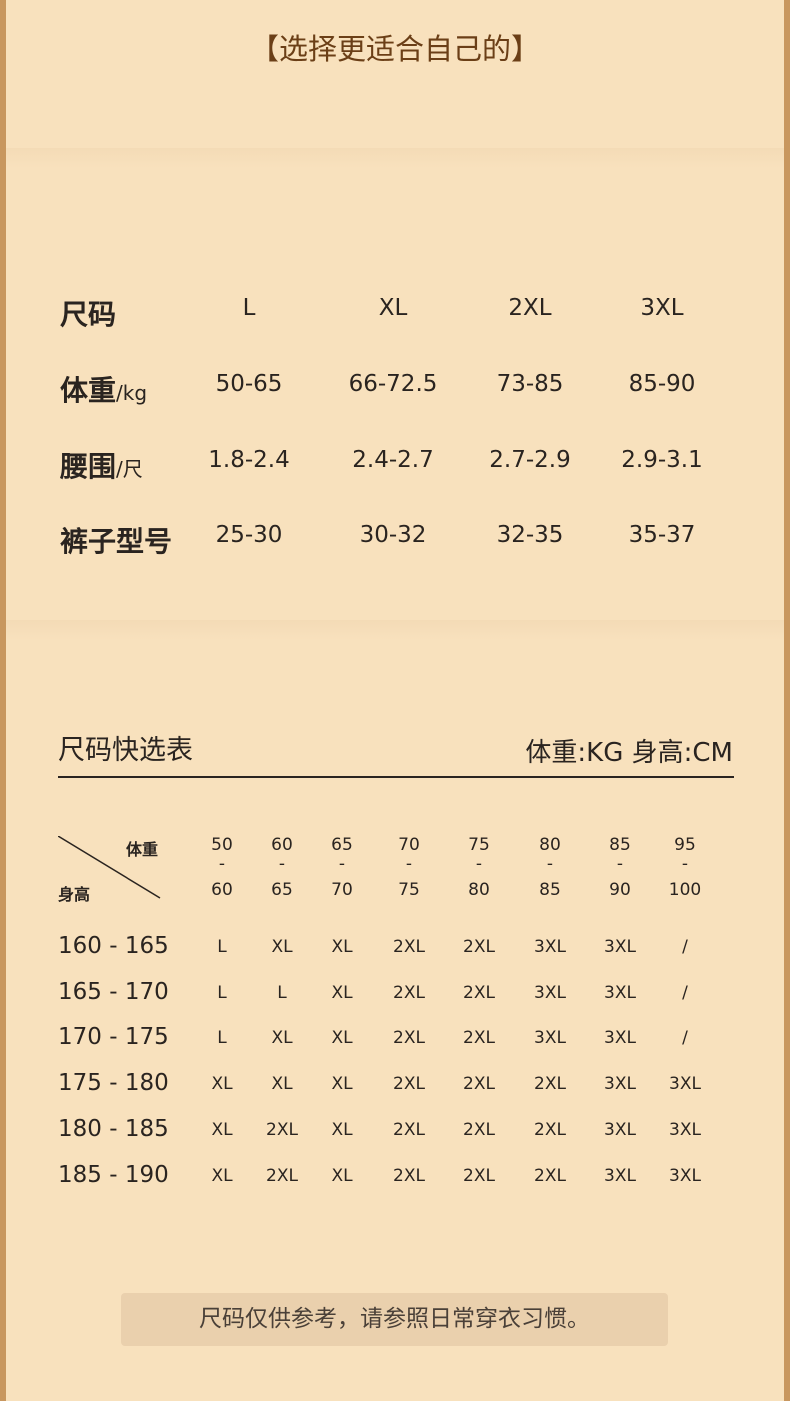 This screenshot has width=790, height=1401. Describe the element at coordinates (662, 384) in the screenshot. I see `size-value: 85-90` at that location.